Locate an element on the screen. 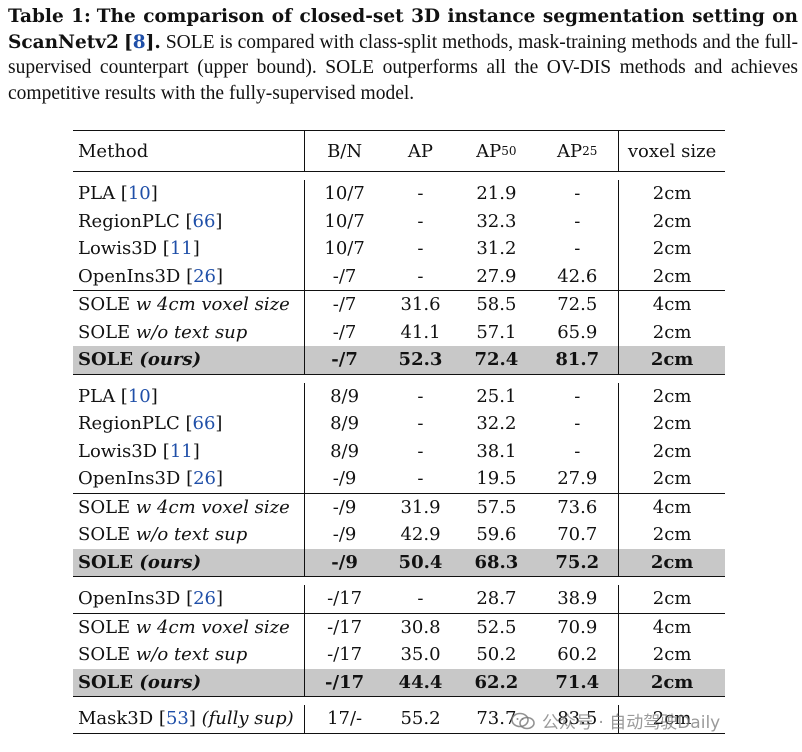  table-row: OpenIns3D [26] -/17 - 28.7 38.9 2cm is located at coordinates (399, 599).